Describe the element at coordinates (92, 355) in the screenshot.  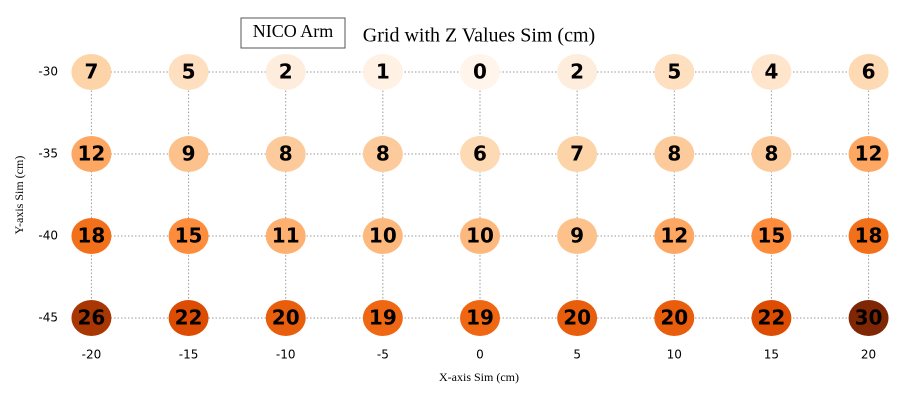
I see `x-tick-label: -20` at that location.